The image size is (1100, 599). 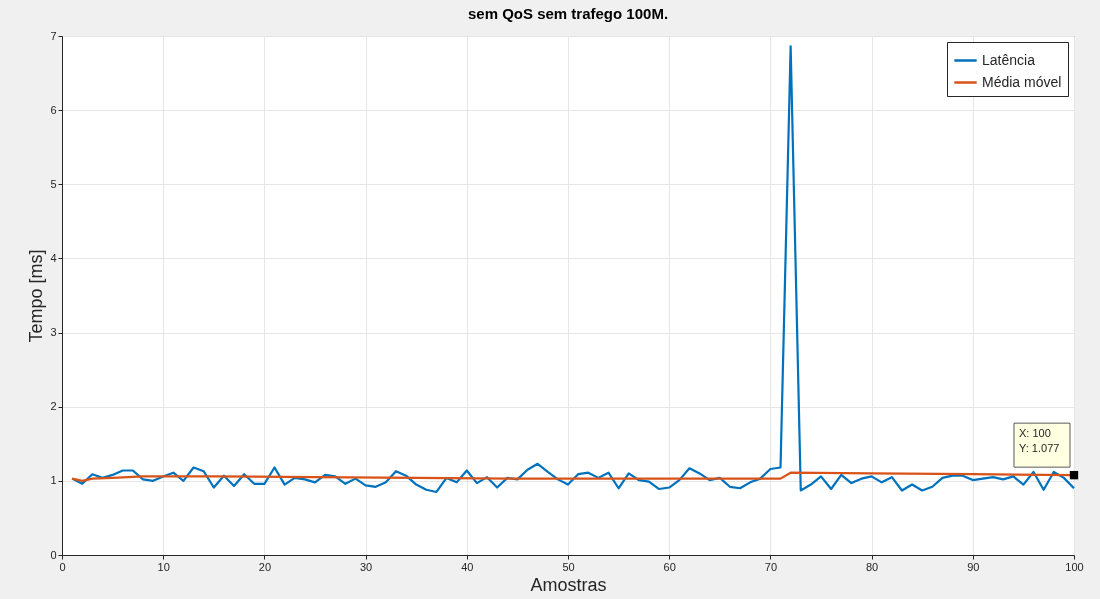 What do you see at coordinates (53, 35) in the screenshot?
I see `y-tick-label: 7` at bounding box center [53, 35].